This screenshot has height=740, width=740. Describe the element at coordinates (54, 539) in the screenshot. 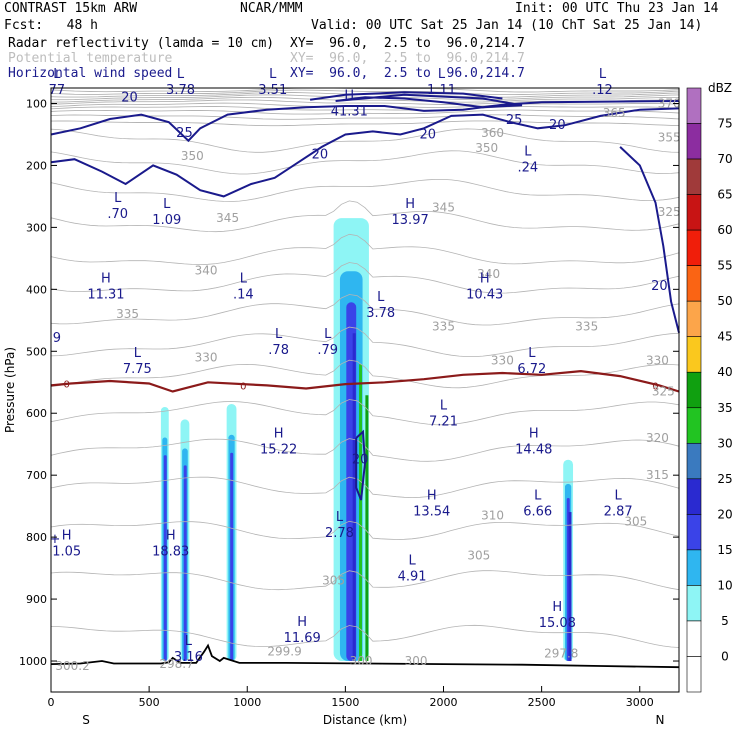

I see `hl-value: +` at that location.